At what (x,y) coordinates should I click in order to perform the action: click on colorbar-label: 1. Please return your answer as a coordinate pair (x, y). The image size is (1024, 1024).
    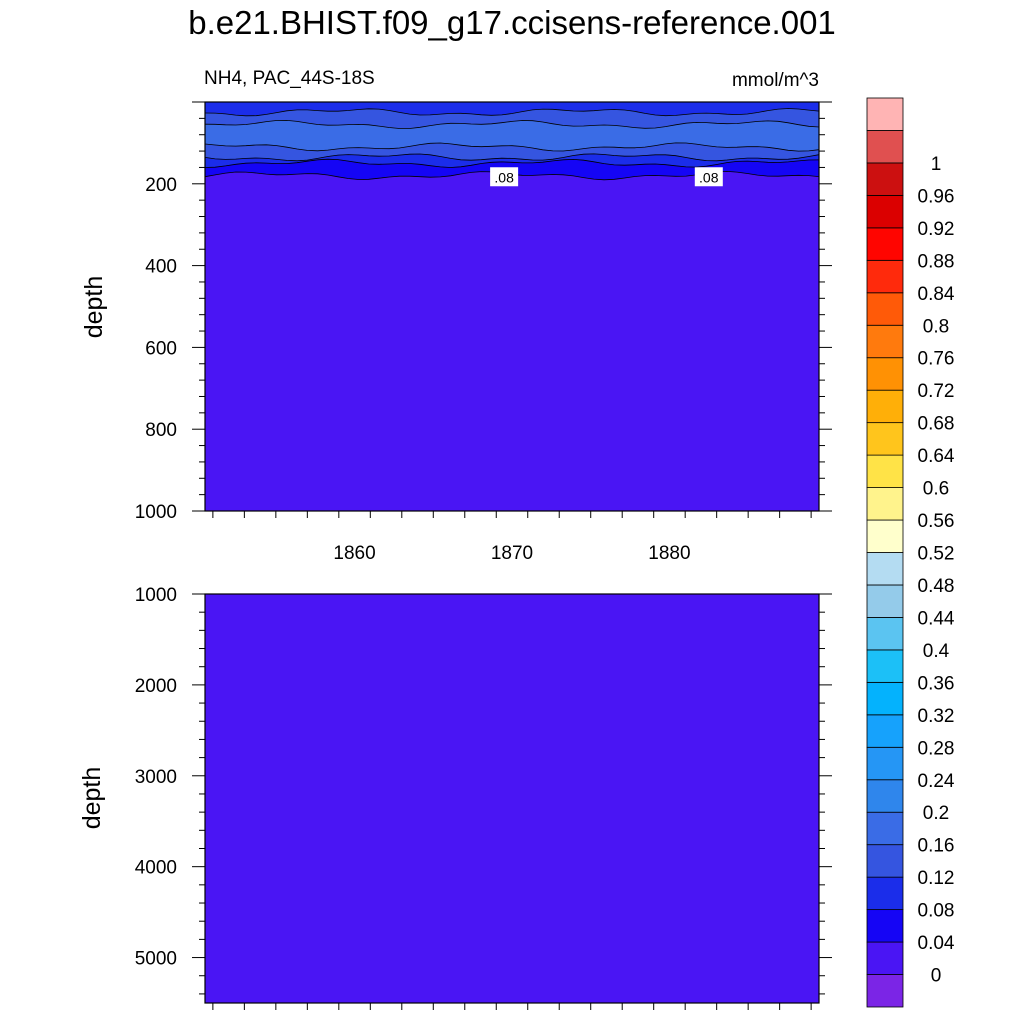
    Looking at the image, I should click on (936, 164).